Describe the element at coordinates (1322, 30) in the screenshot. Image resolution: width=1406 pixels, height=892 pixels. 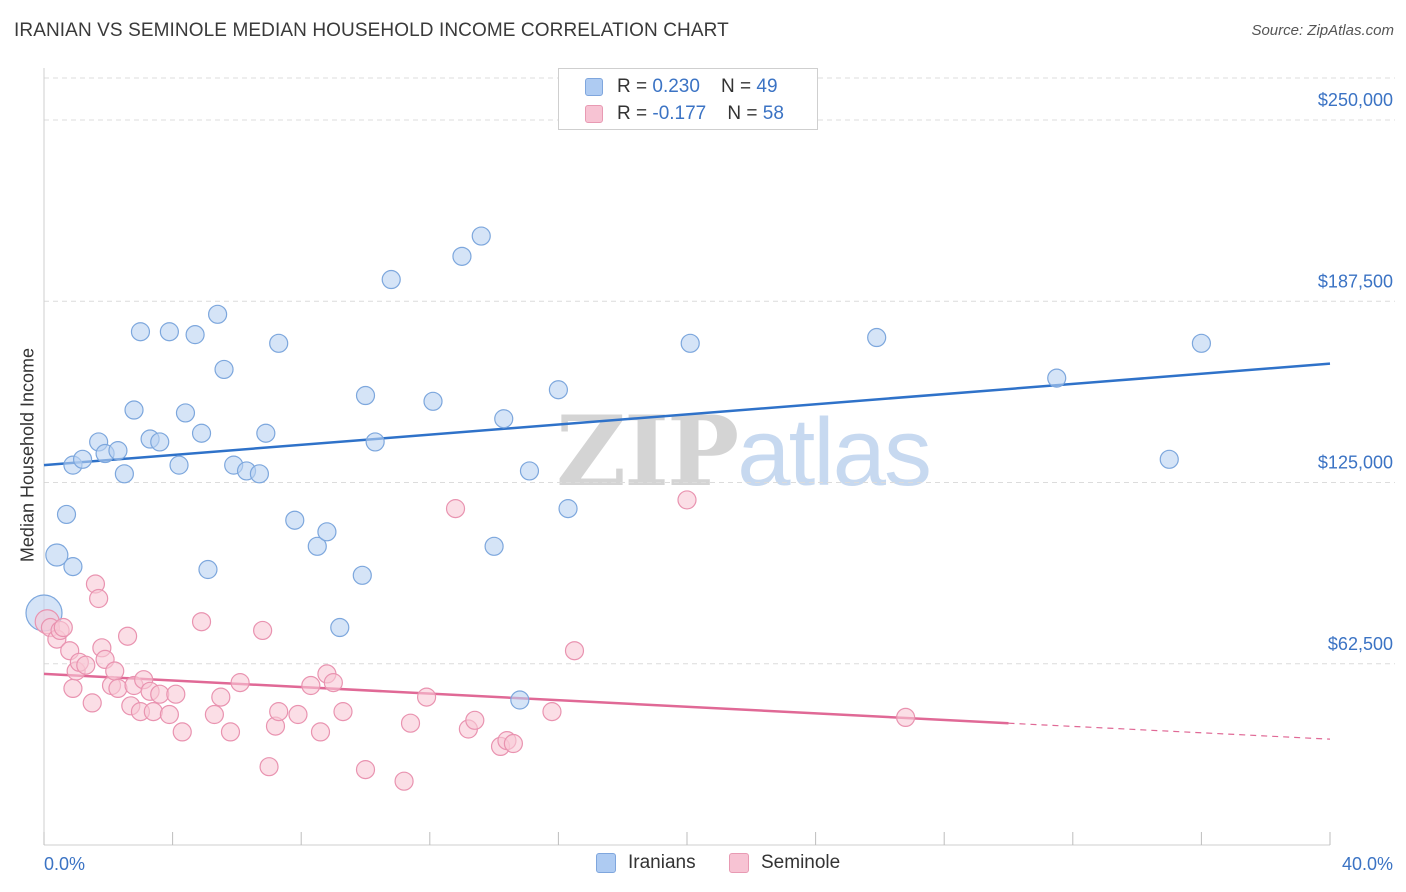
I see `source-label: Source: ZipAtlas.com` at that location.